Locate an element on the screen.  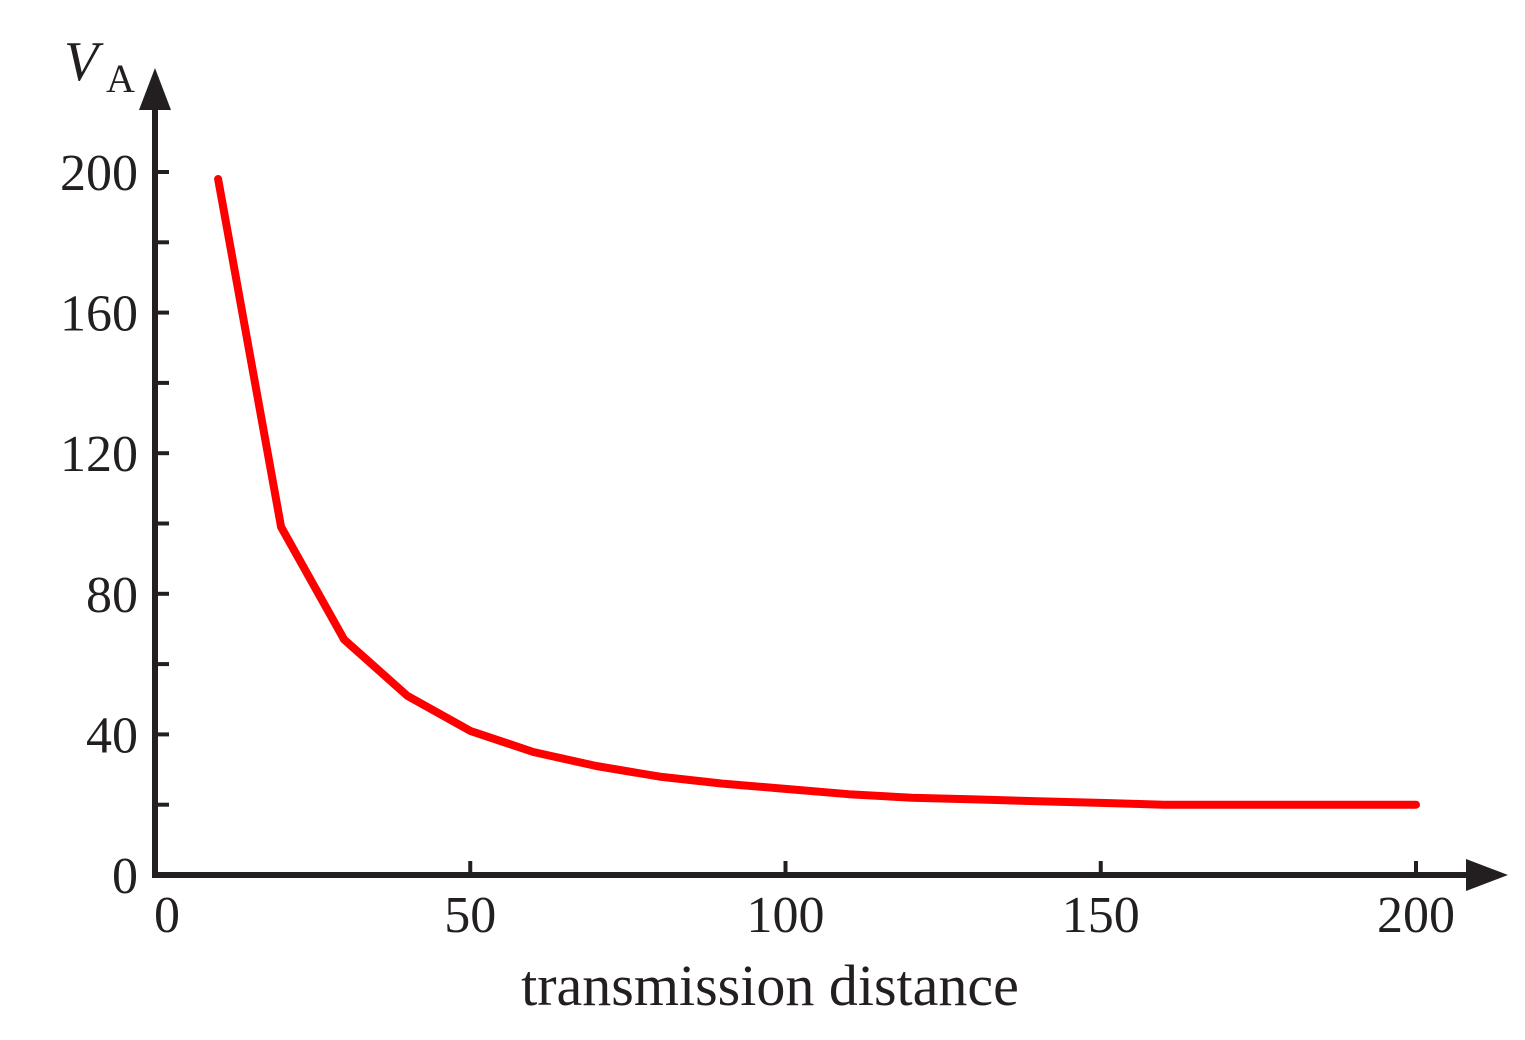
x-axis-arrow is located at coordinates (1487, 875).